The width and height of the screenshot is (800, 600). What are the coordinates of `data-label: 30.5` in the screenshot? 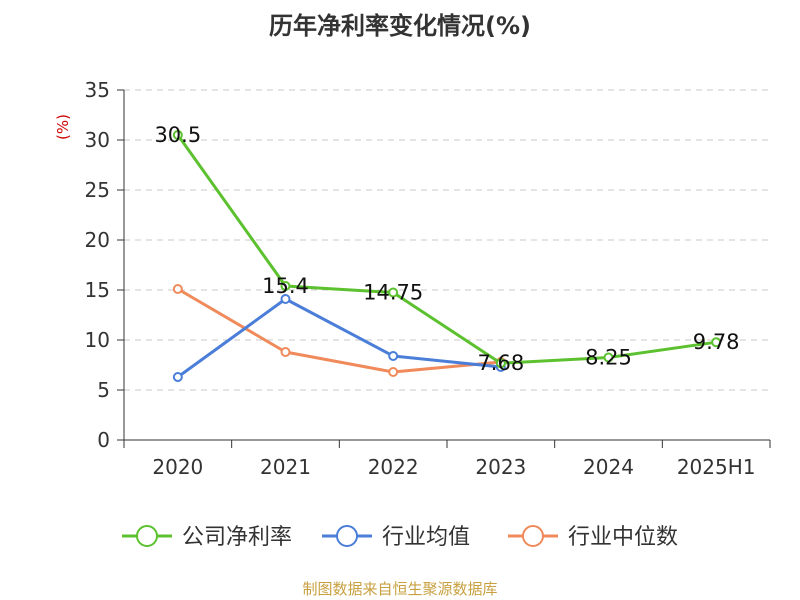 It's located at (177, 135).